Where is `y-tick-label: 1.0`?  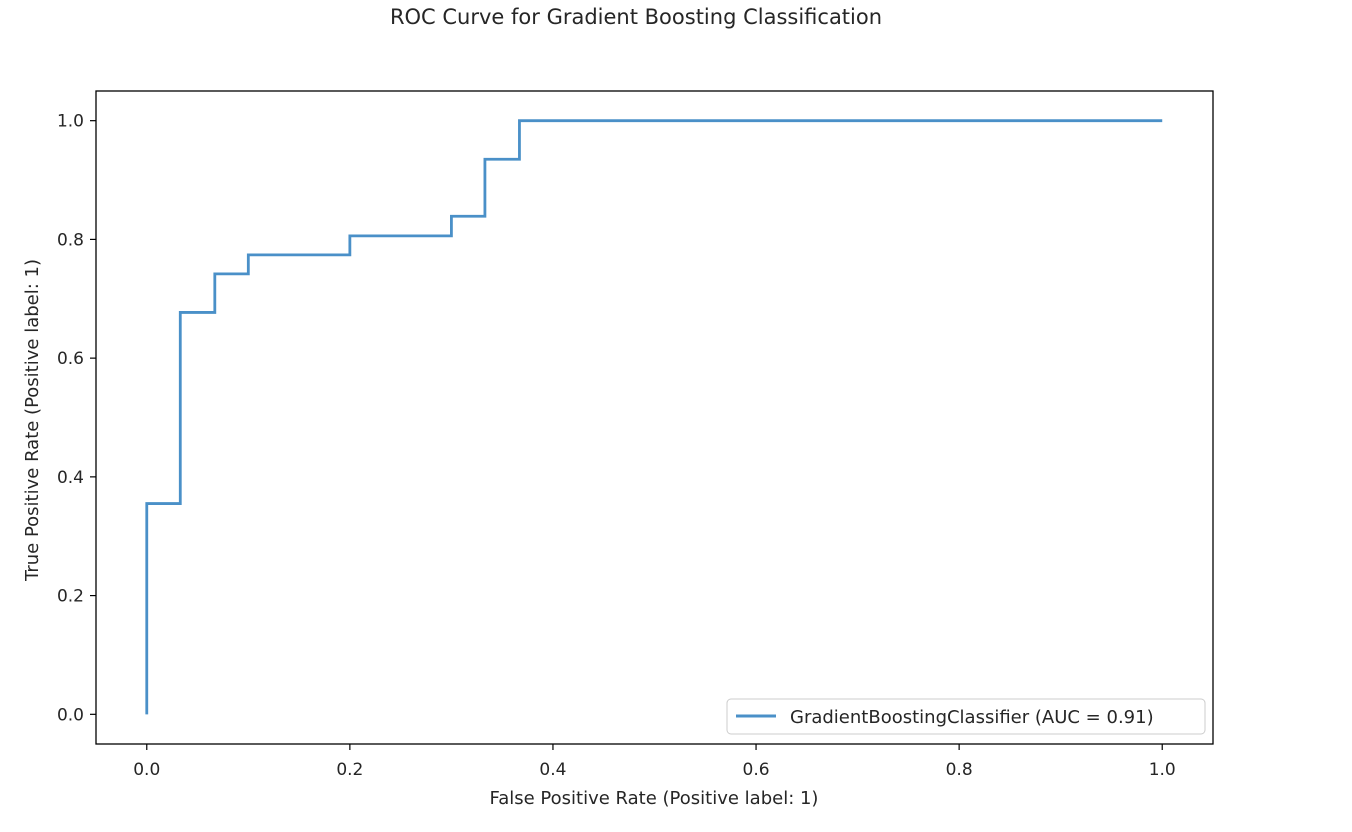
y-tick-label: 1.0 is located at coordinates (70, 122).